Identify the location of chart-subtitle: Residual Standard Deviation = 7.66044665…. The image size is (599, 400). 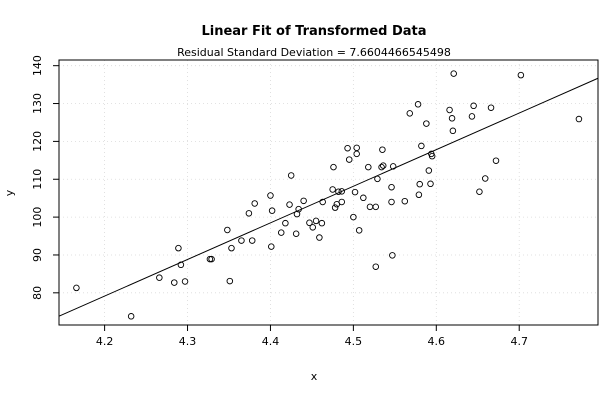
(314, 52).